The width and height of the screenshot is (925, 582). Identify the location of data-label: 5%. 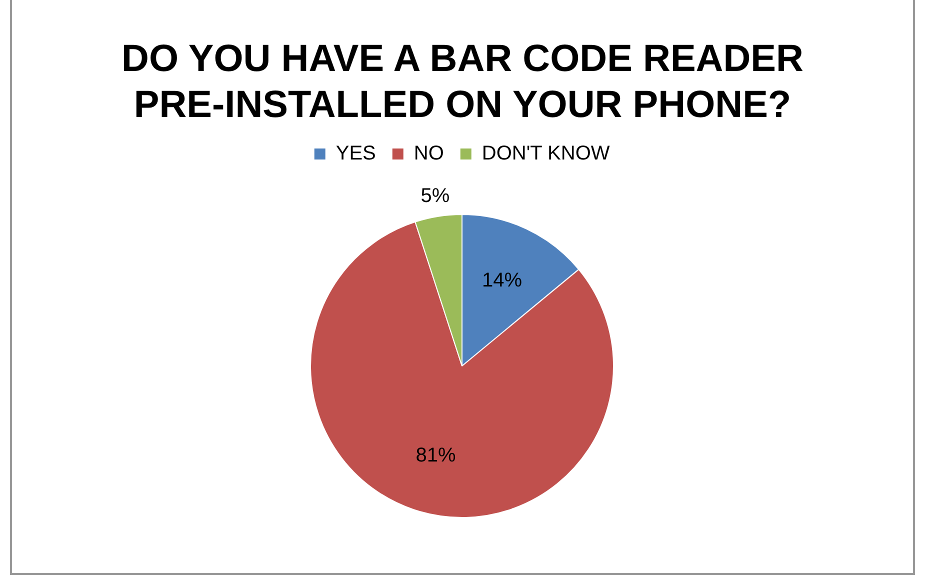
(435, 196).